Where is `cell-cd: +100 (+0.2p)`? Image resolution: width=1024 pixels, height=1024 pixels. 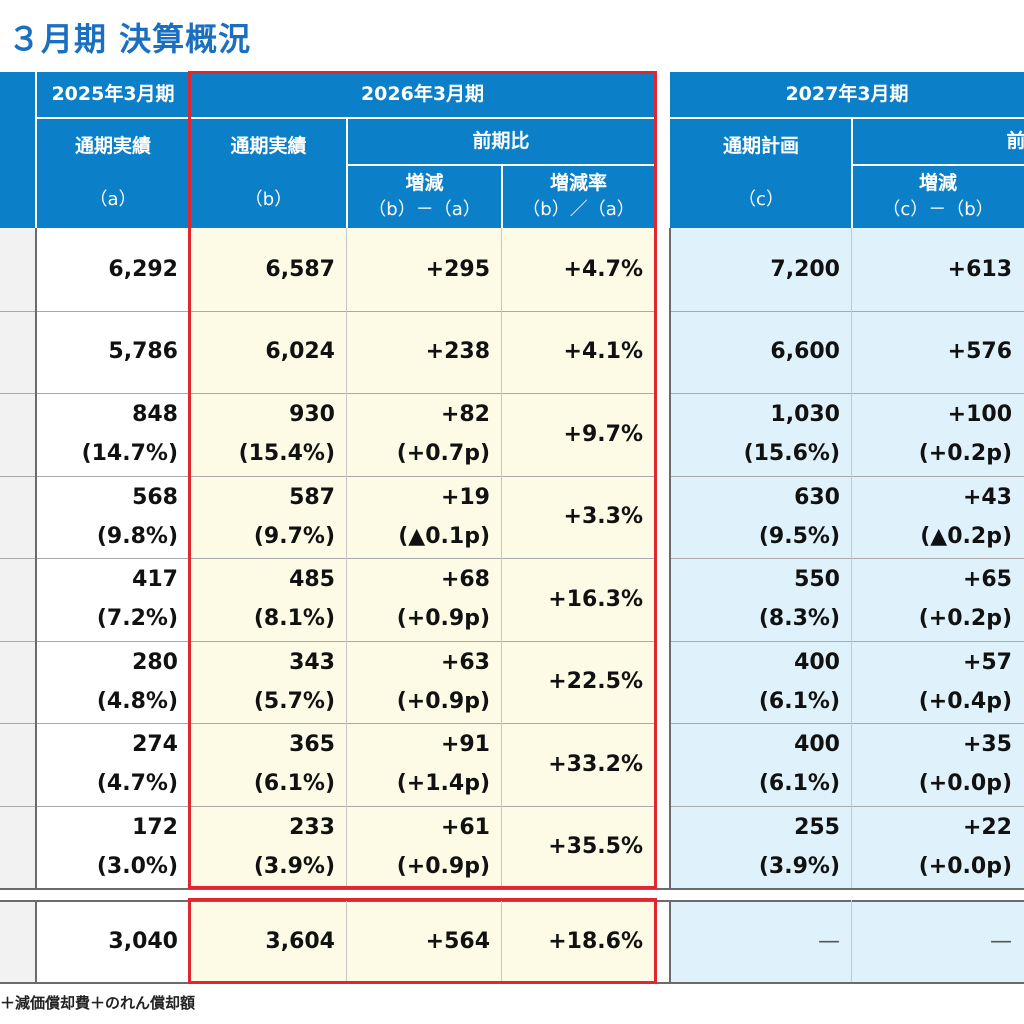
cell-cd: +100 (+0.2p) is located at coordinates (938, 434).